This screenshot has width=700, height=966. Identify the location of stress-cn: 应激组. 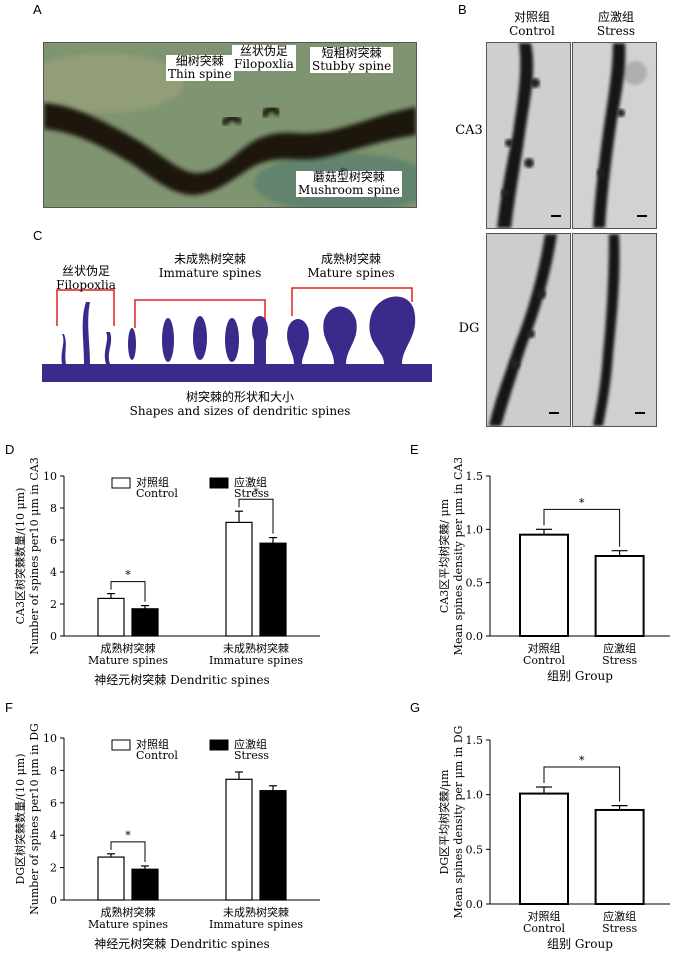
(615, 17).